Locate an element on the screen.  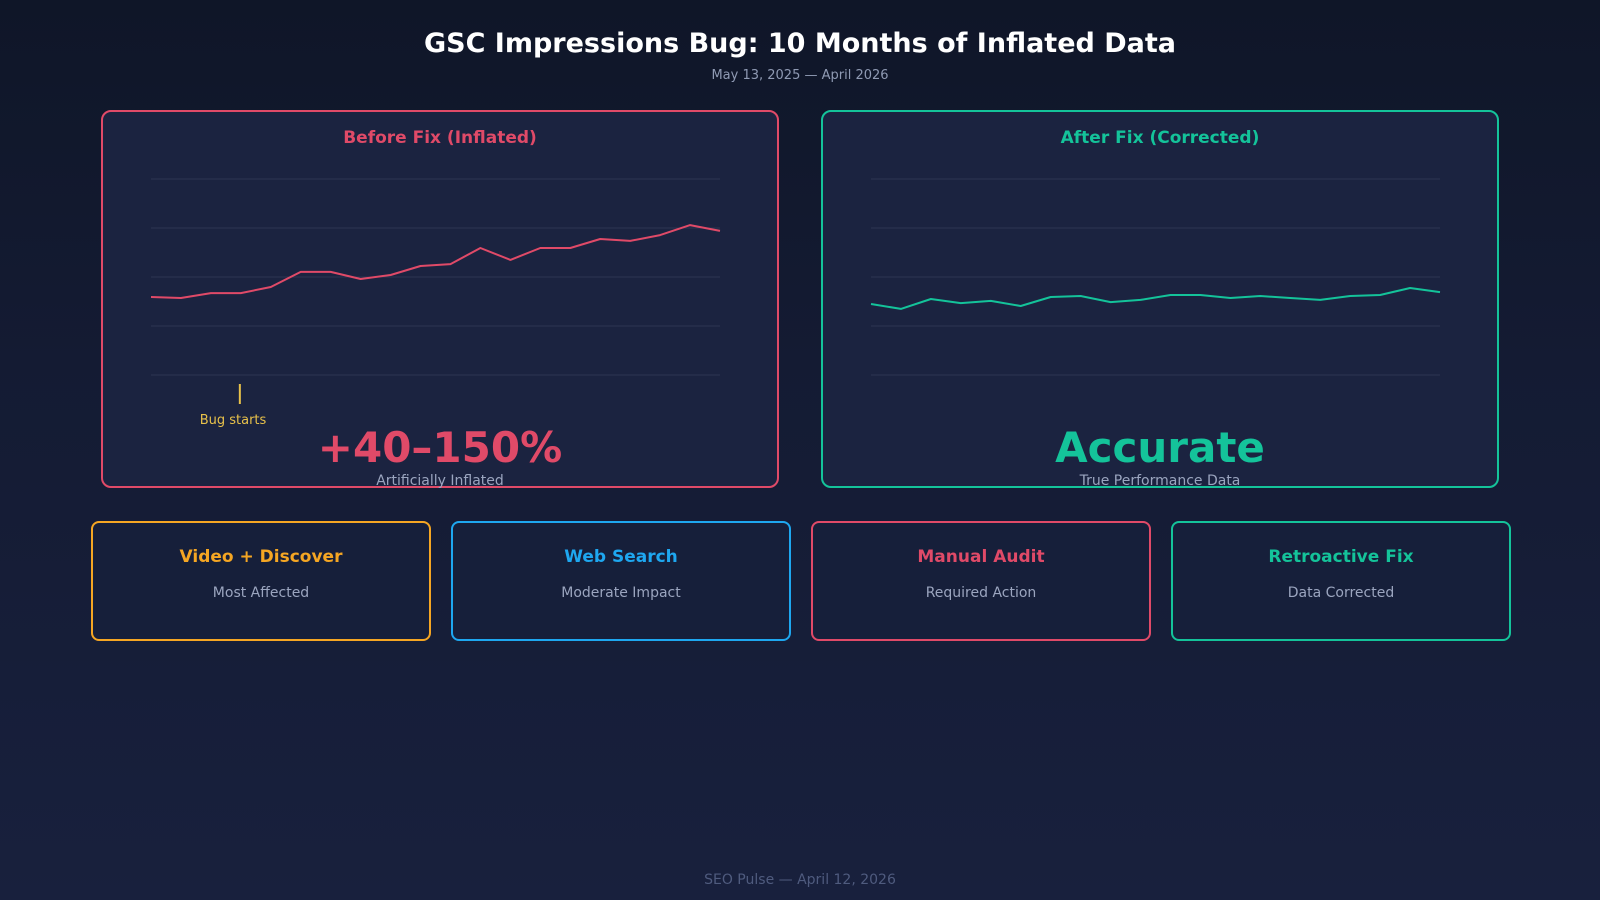
inflation-caption: Artificially Inflated is located at coordinates (440, 481).